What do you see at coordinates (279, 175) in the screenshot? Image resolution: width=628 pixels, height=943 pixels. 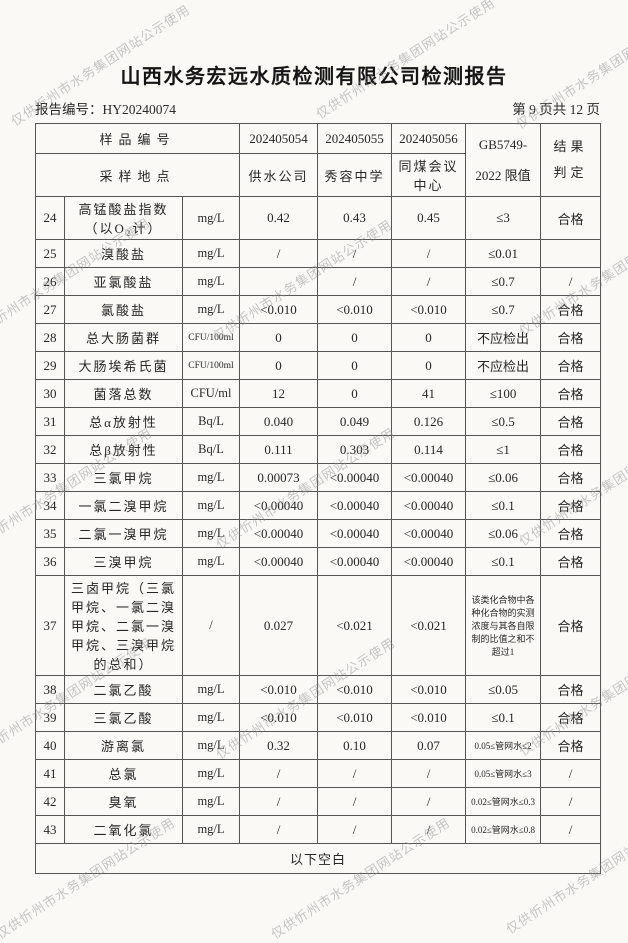 I see `location-1: 供水公司` at bounding box center [279, 175].